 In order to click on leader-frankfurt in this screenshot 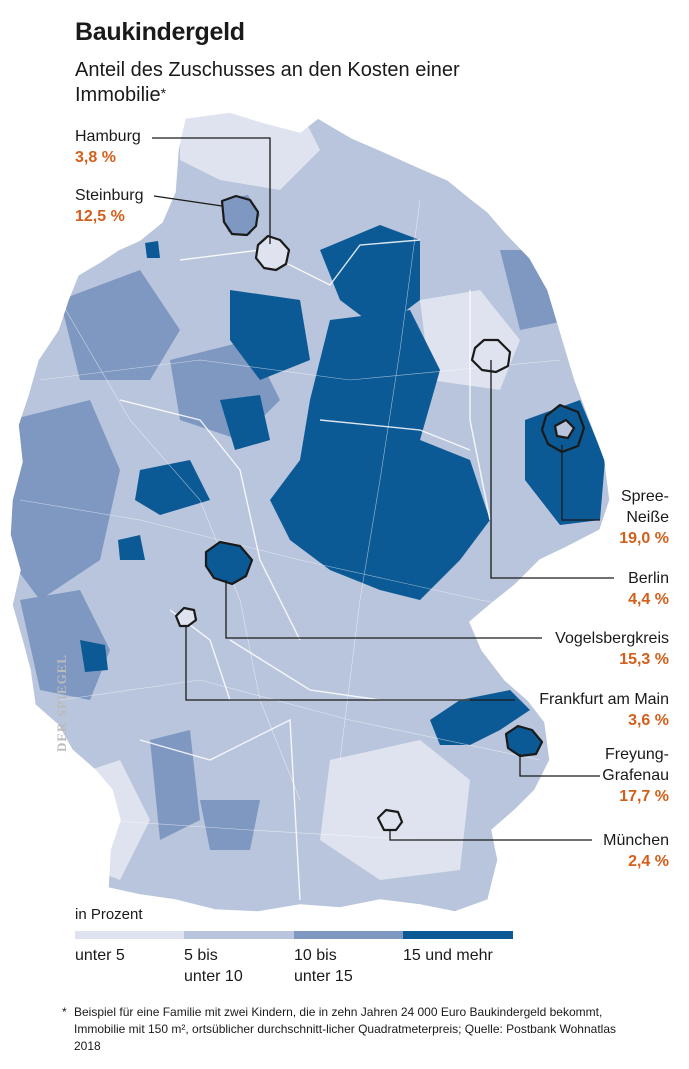, I will do `click(350, 663)`.